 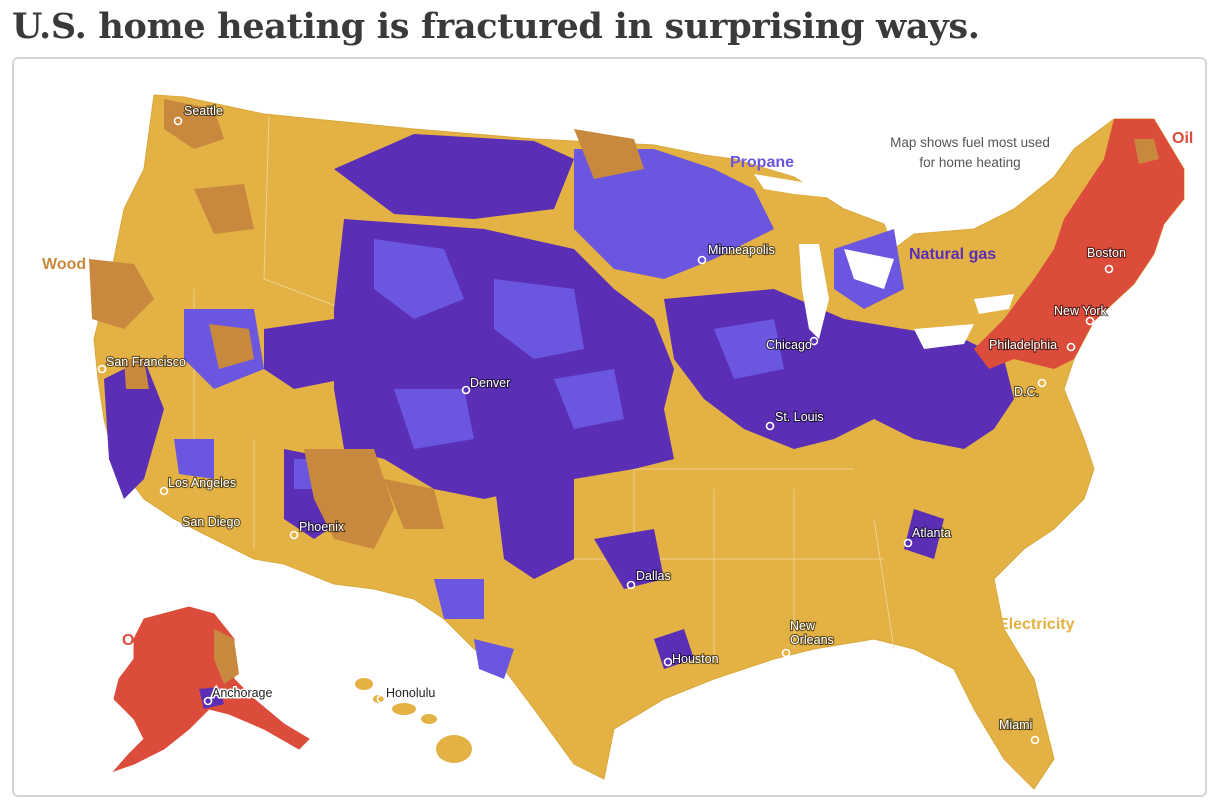 What do you see at coordinates (1026, 392) in the screenshot?
I see `city-label-dc: D.C.` at bounding box center [1026, 392].